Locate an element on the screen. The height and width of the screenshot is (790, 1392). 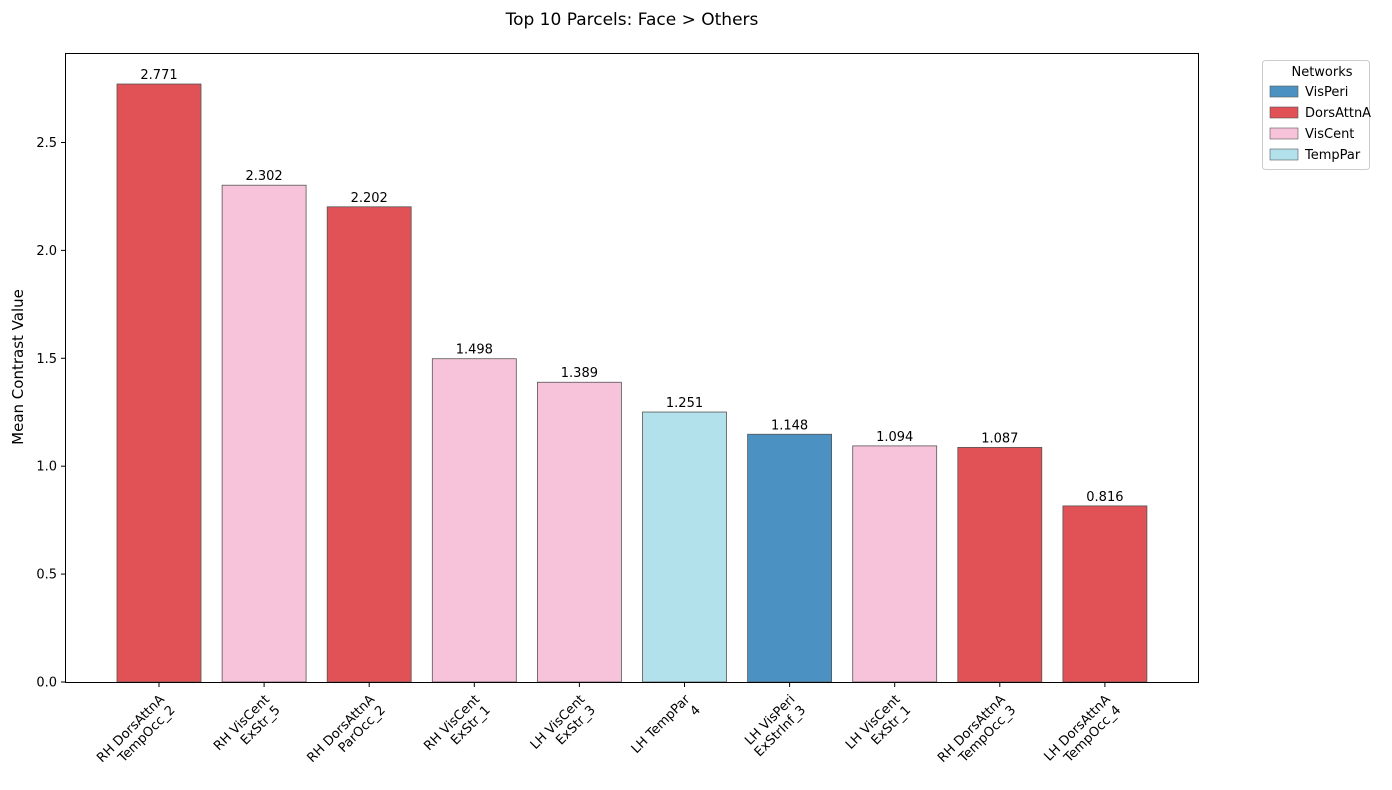
x-tick-label: RH DorsAttnATempOcc_3 is located at coordinates (977, 734).